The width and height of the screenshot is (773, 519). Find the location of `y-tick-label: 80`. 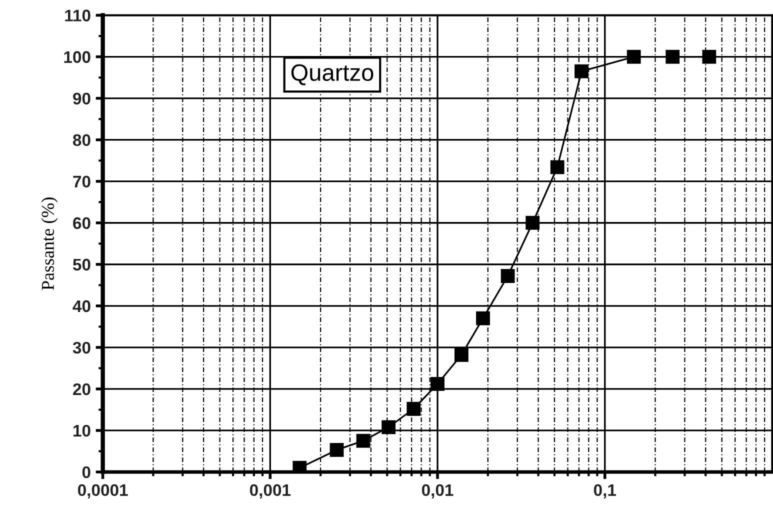

y-tick-label: 80 is located at coordinates (81, 140).